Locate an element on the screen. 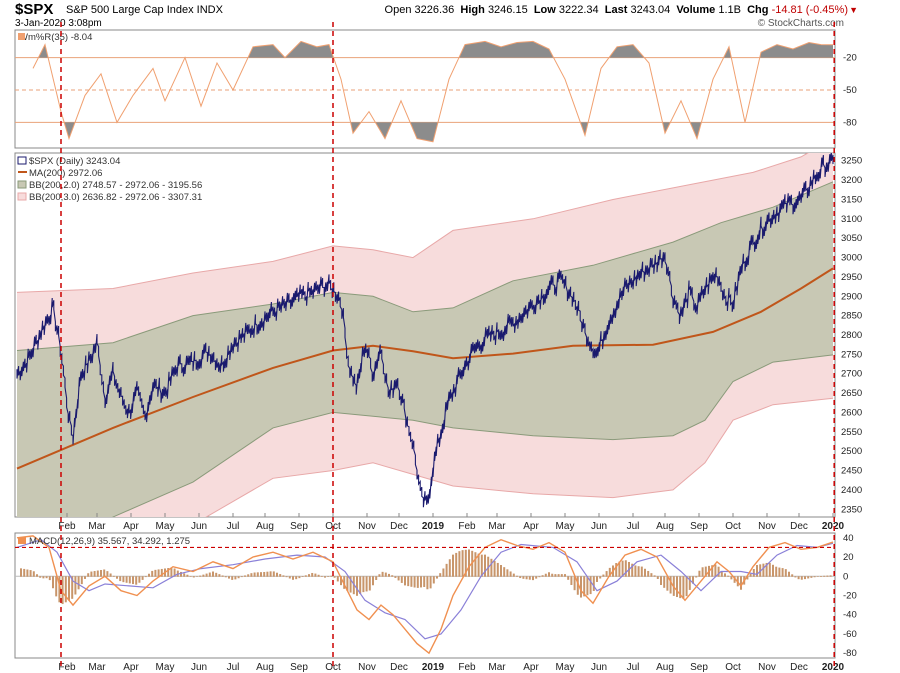  last-value: 3243.04 is located at coordinates (650, 10).